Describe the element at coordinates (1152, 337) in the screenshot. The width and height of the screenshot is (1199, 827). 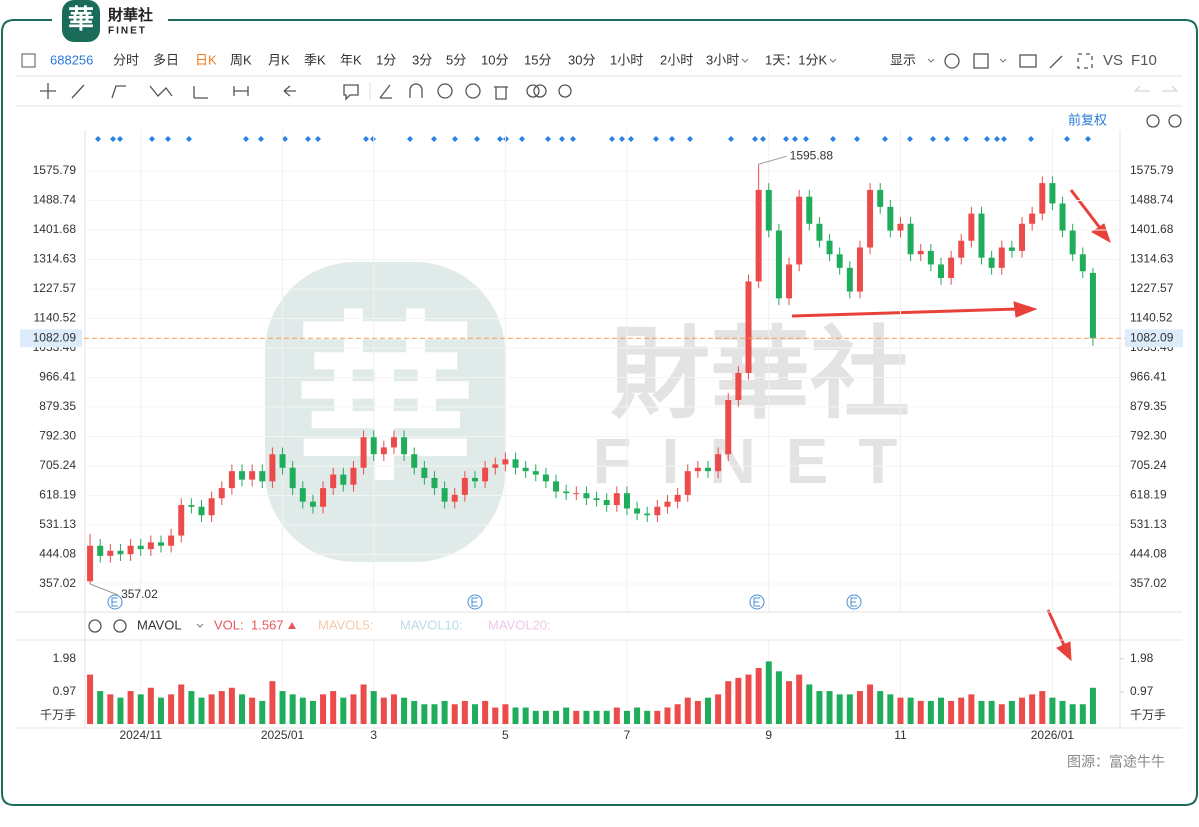
I see `last-price-label-right: 1082.09` at that location.